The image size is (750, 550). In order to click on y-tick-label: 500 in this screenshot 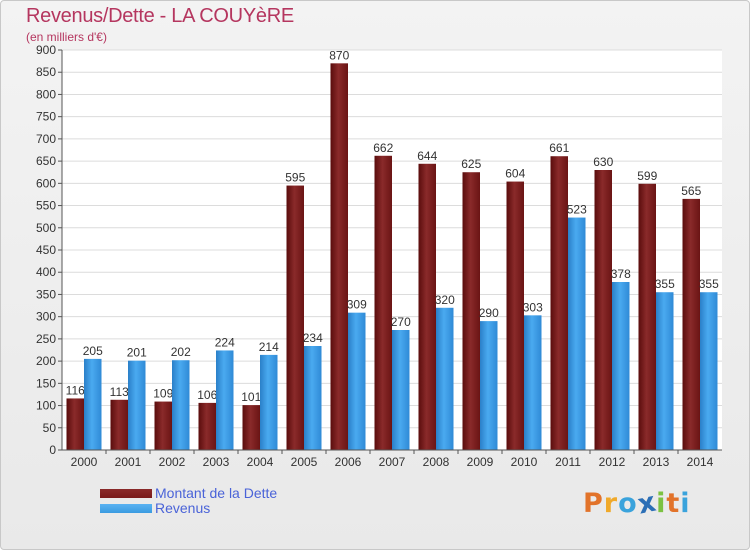, I will do `click(46, 228)`.